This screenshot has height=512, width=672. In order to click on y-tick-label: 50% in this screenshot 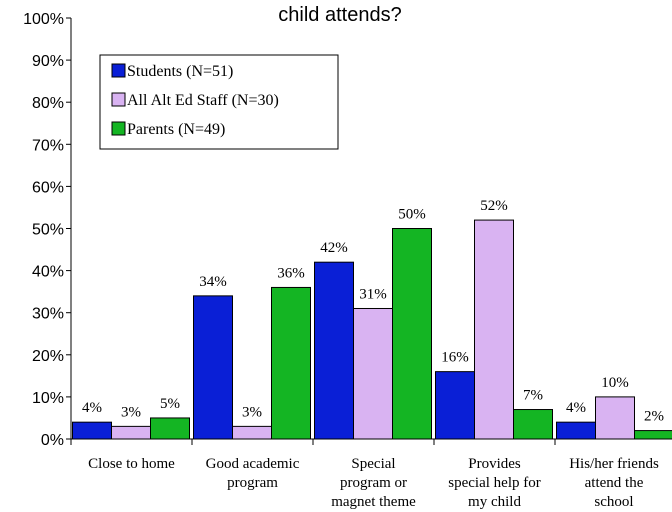, I will do `click(48, 230)`.